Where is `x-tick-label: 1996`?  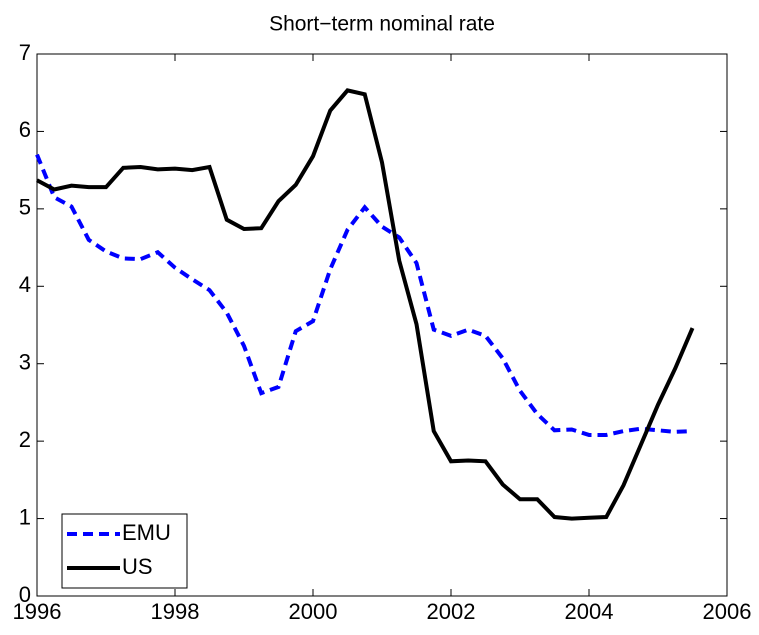 x-tick-label: 1996 is located at coordinates (37, 611).